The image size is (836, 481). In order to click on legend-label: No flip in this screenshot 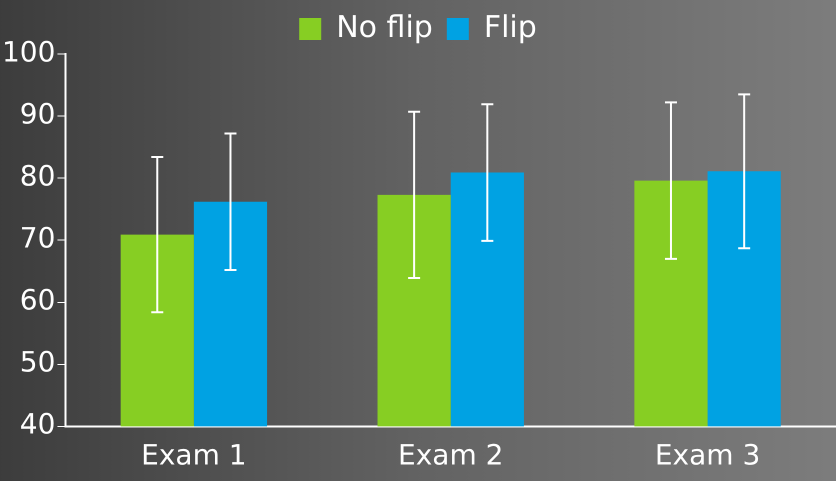, I will do `click(384, 27)`.